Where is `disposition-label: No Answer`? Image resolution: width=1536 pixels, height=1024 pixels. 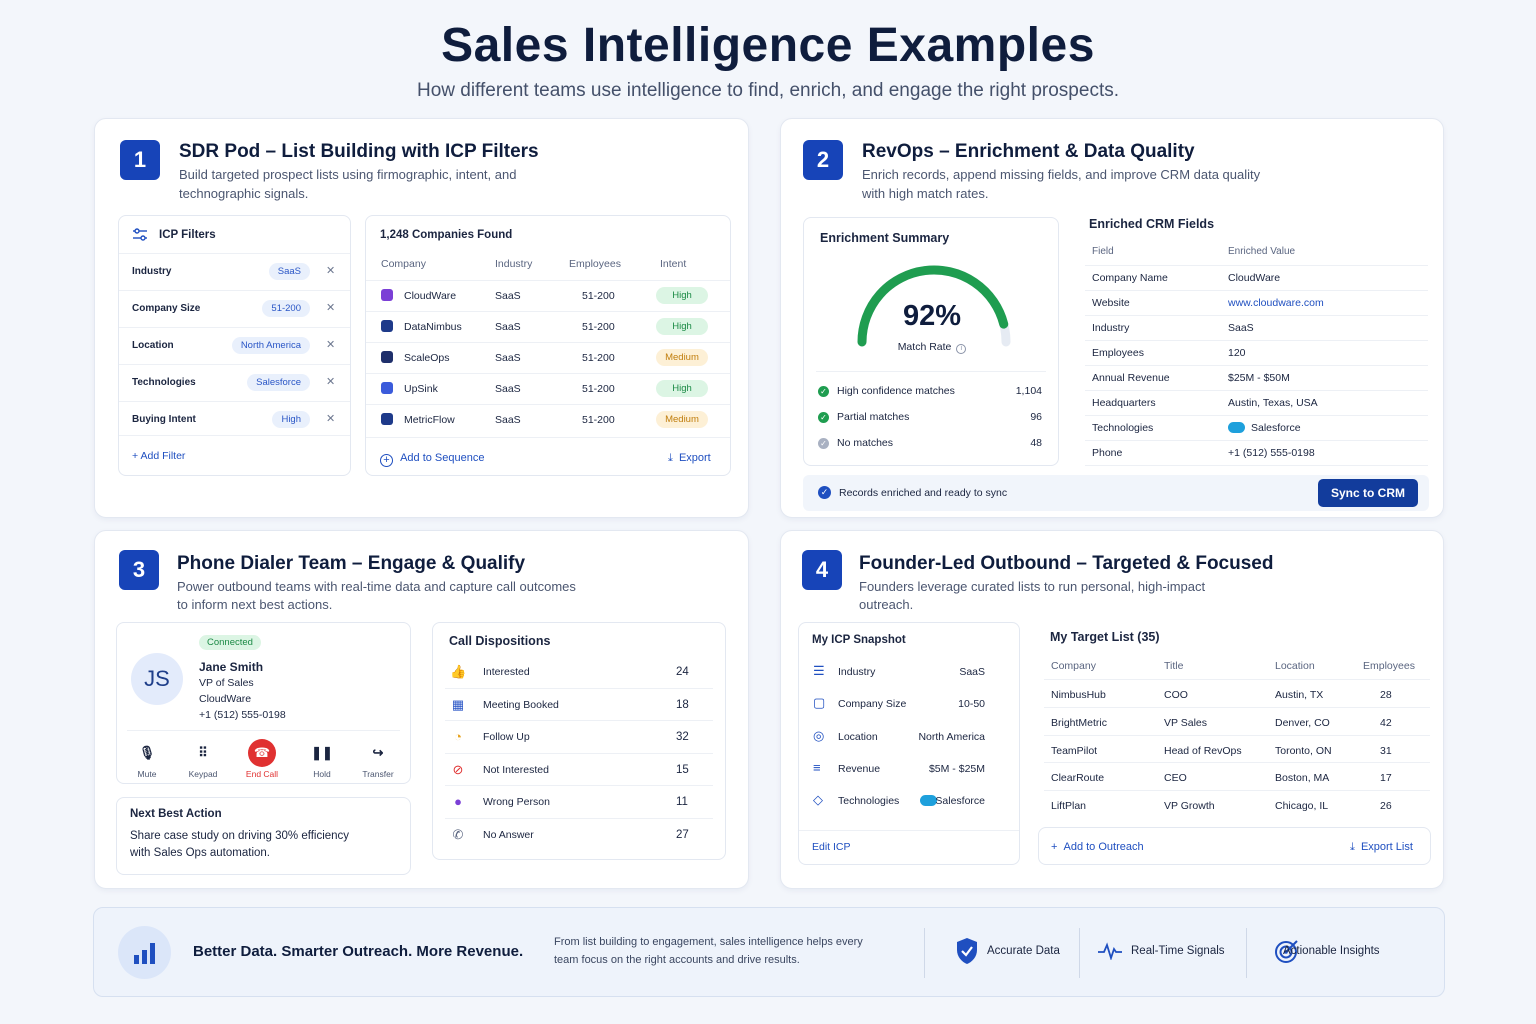
disposition-label: No Answer is located at coordinates (508, 834).